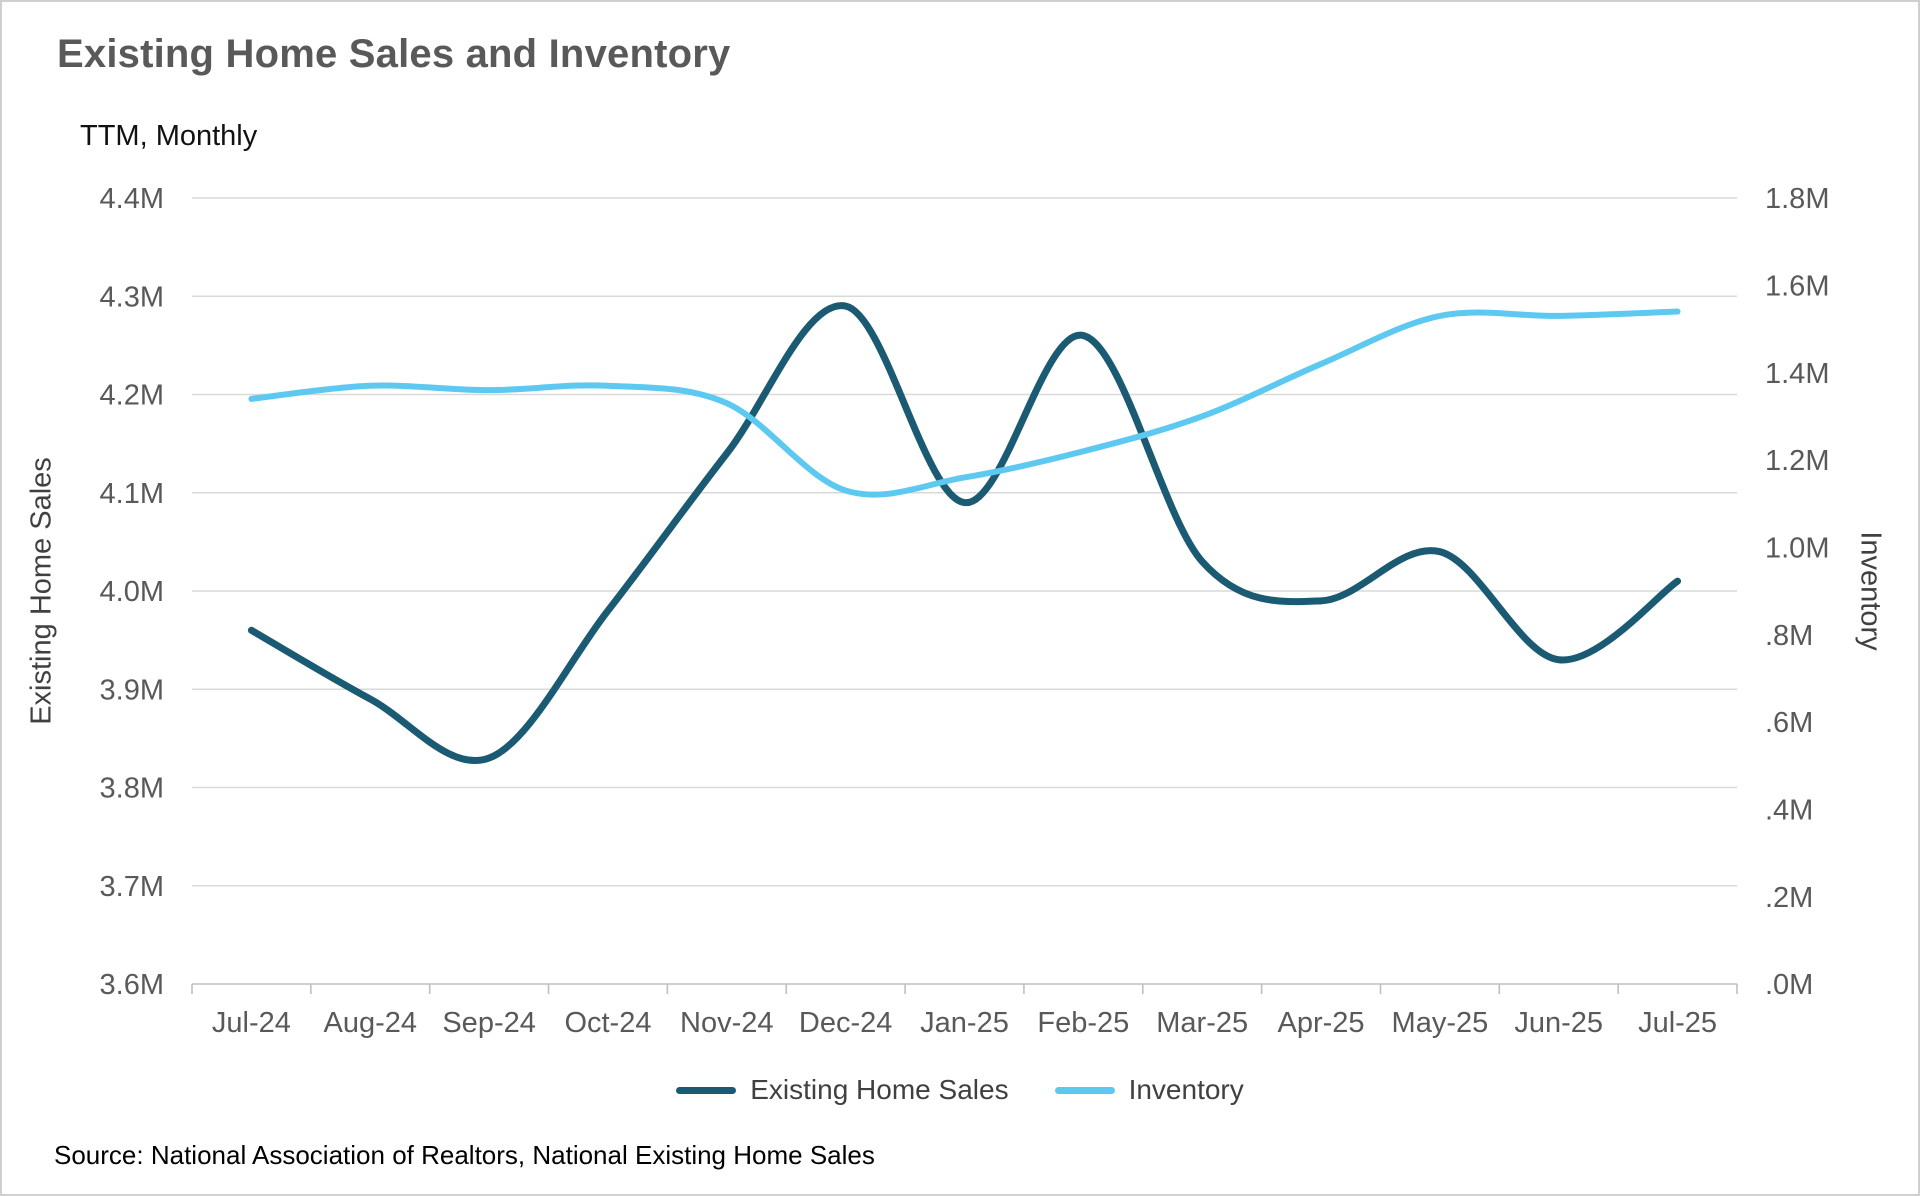 The image size is (1920, 1196). Describe the element at coordinates (607, 1023) in the screenshot. I see `x-axis-label: Oct-24` at that location.